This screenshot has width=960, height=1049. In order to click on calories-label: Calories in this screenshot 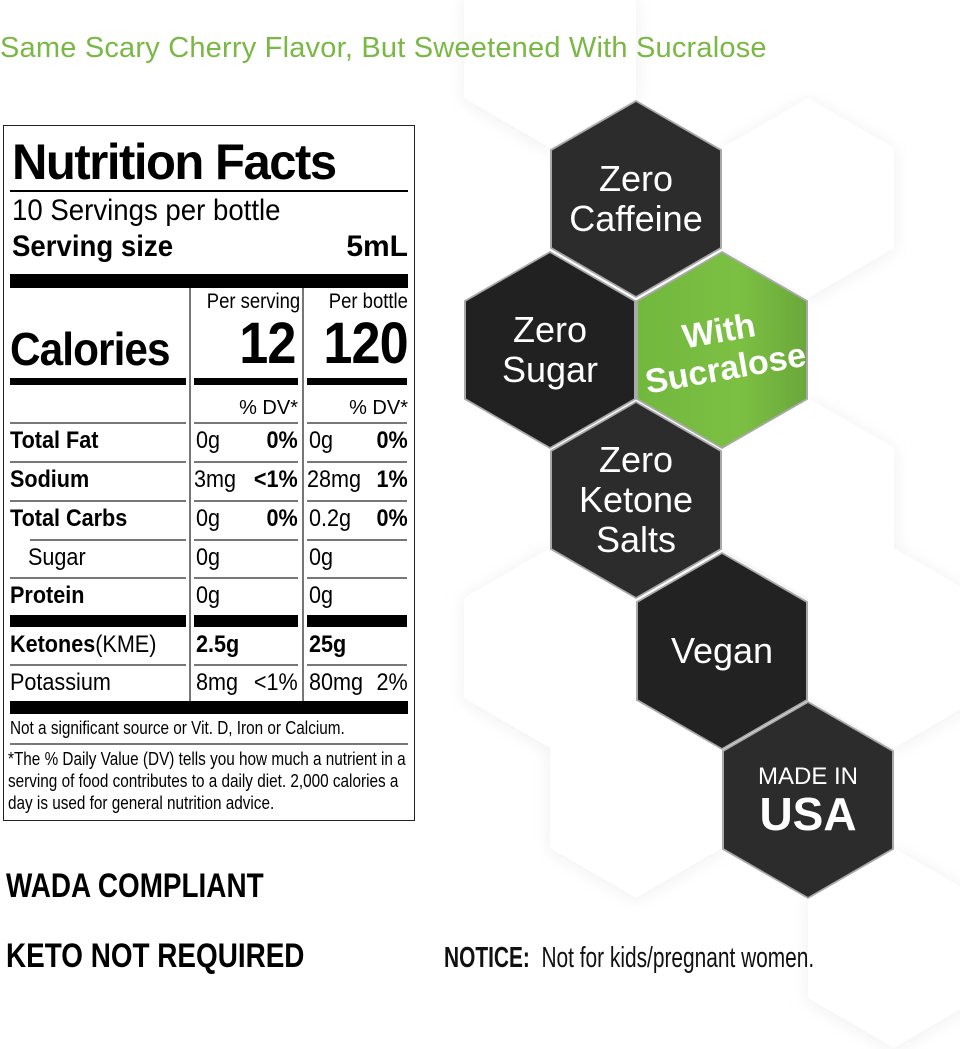, I will do `click(90, 349)`.